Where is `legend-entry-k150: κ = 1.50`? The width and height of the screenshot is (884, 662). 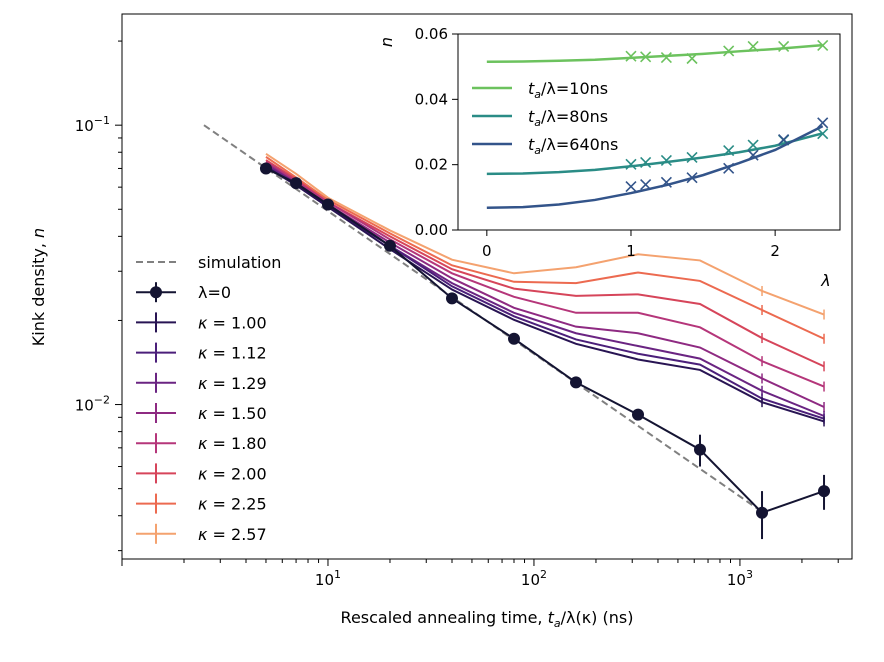
legend-entry-k150: κ = 1.50 is located at coordinates (201, 413).